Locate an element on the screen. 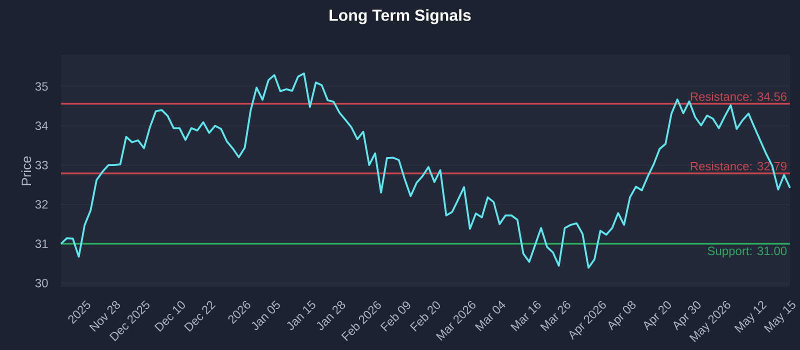  ref-line-label: Support: 31.00 is located at coordinates (747, 252).